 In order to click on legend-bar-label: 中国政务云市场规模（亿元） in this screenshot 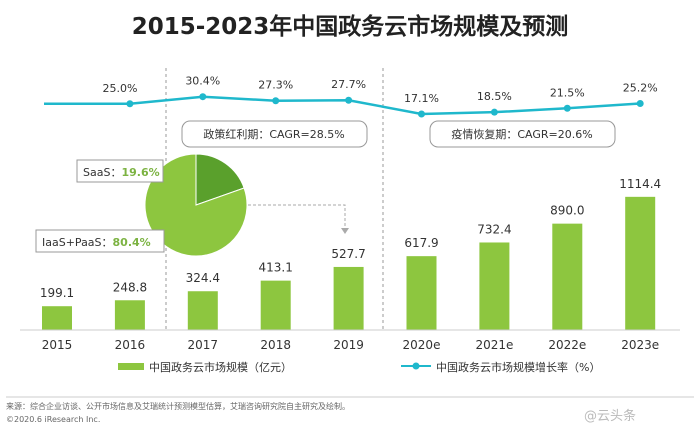, I will do `click(220, 367)`.